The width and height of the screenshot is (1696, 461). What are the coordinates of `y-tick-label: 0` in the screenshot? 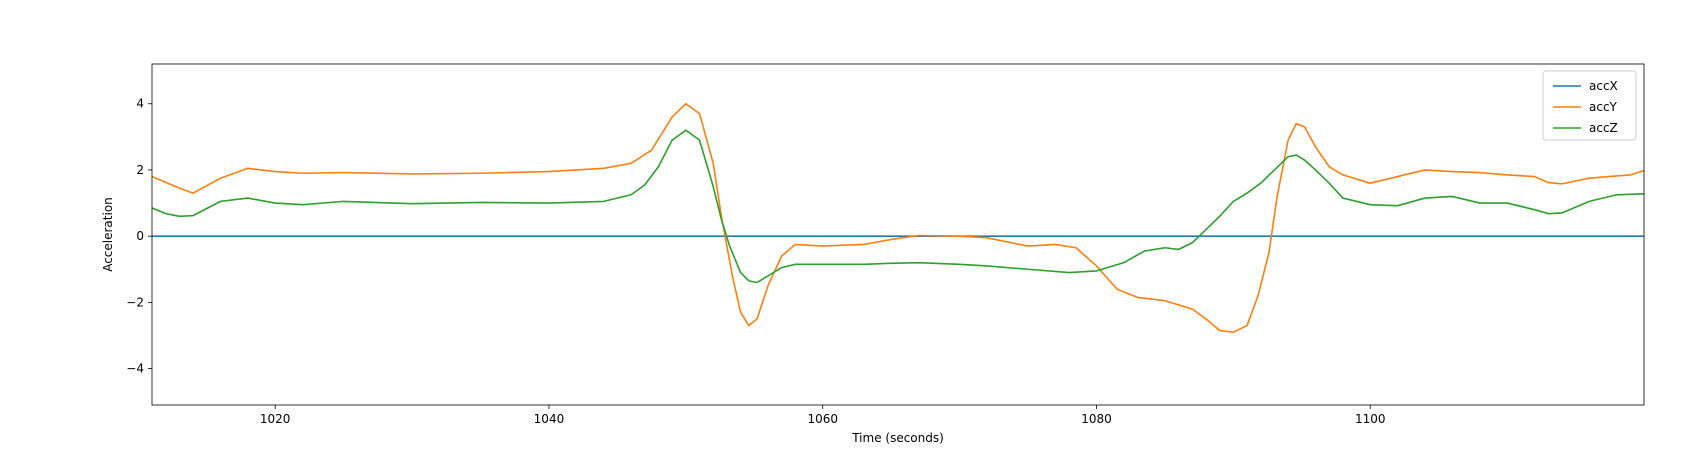 It's located at (140, 236).